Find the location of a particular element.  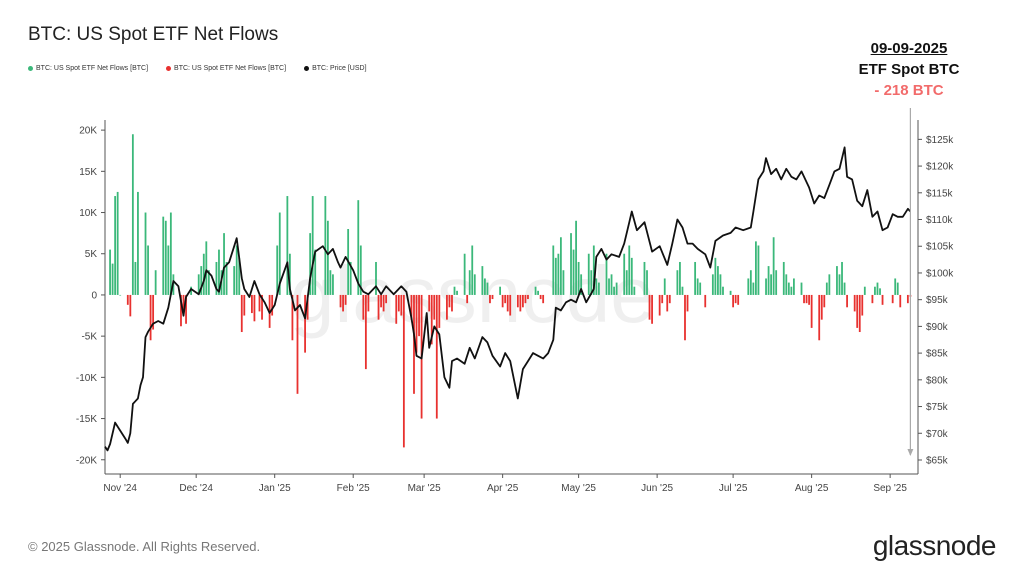

legend-item-inflows: BTC: US Spot ETF Net Flows [BTC] is located at coordinates (88, 68).